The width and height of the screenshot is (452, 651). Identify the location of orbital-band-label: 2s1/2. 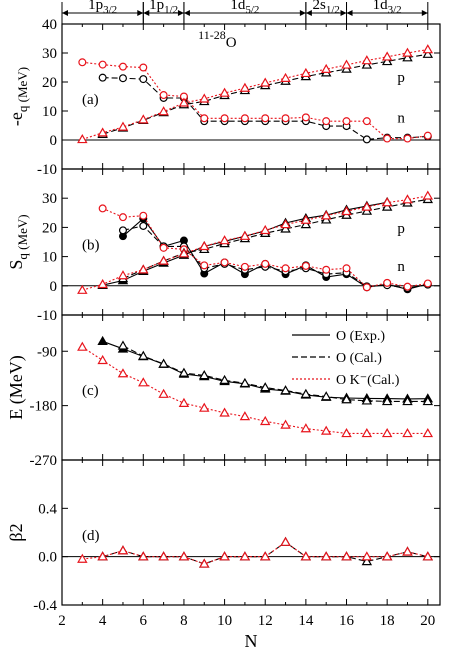
(325, 8).